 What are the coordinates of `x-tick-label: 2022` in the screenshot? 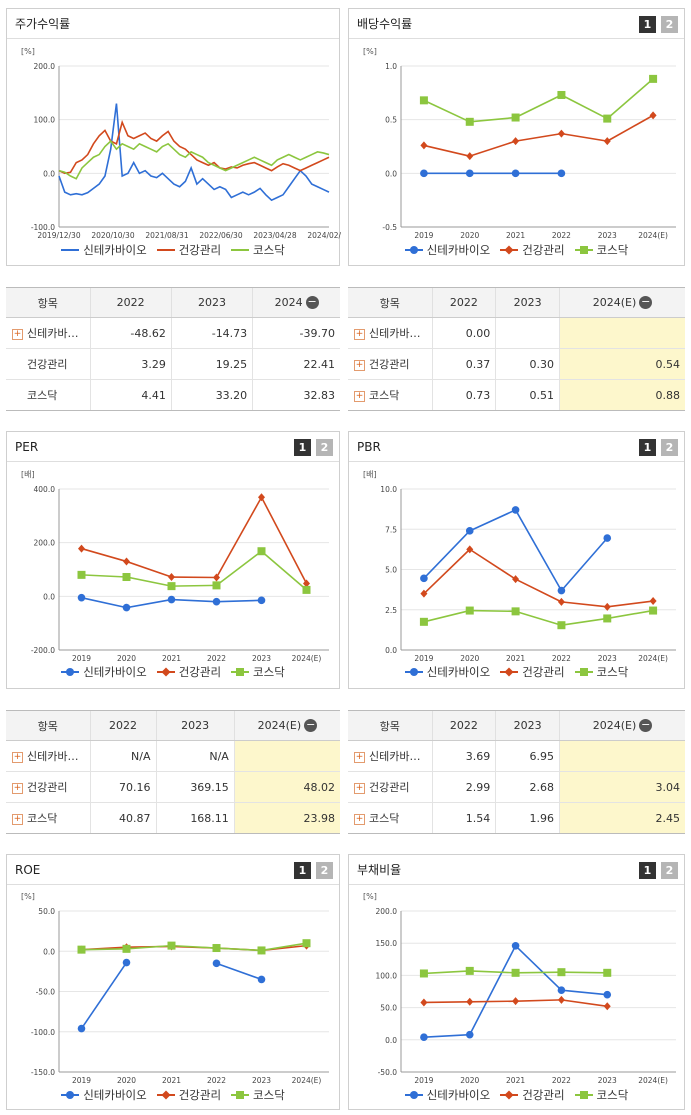 It's located at (561, 235).